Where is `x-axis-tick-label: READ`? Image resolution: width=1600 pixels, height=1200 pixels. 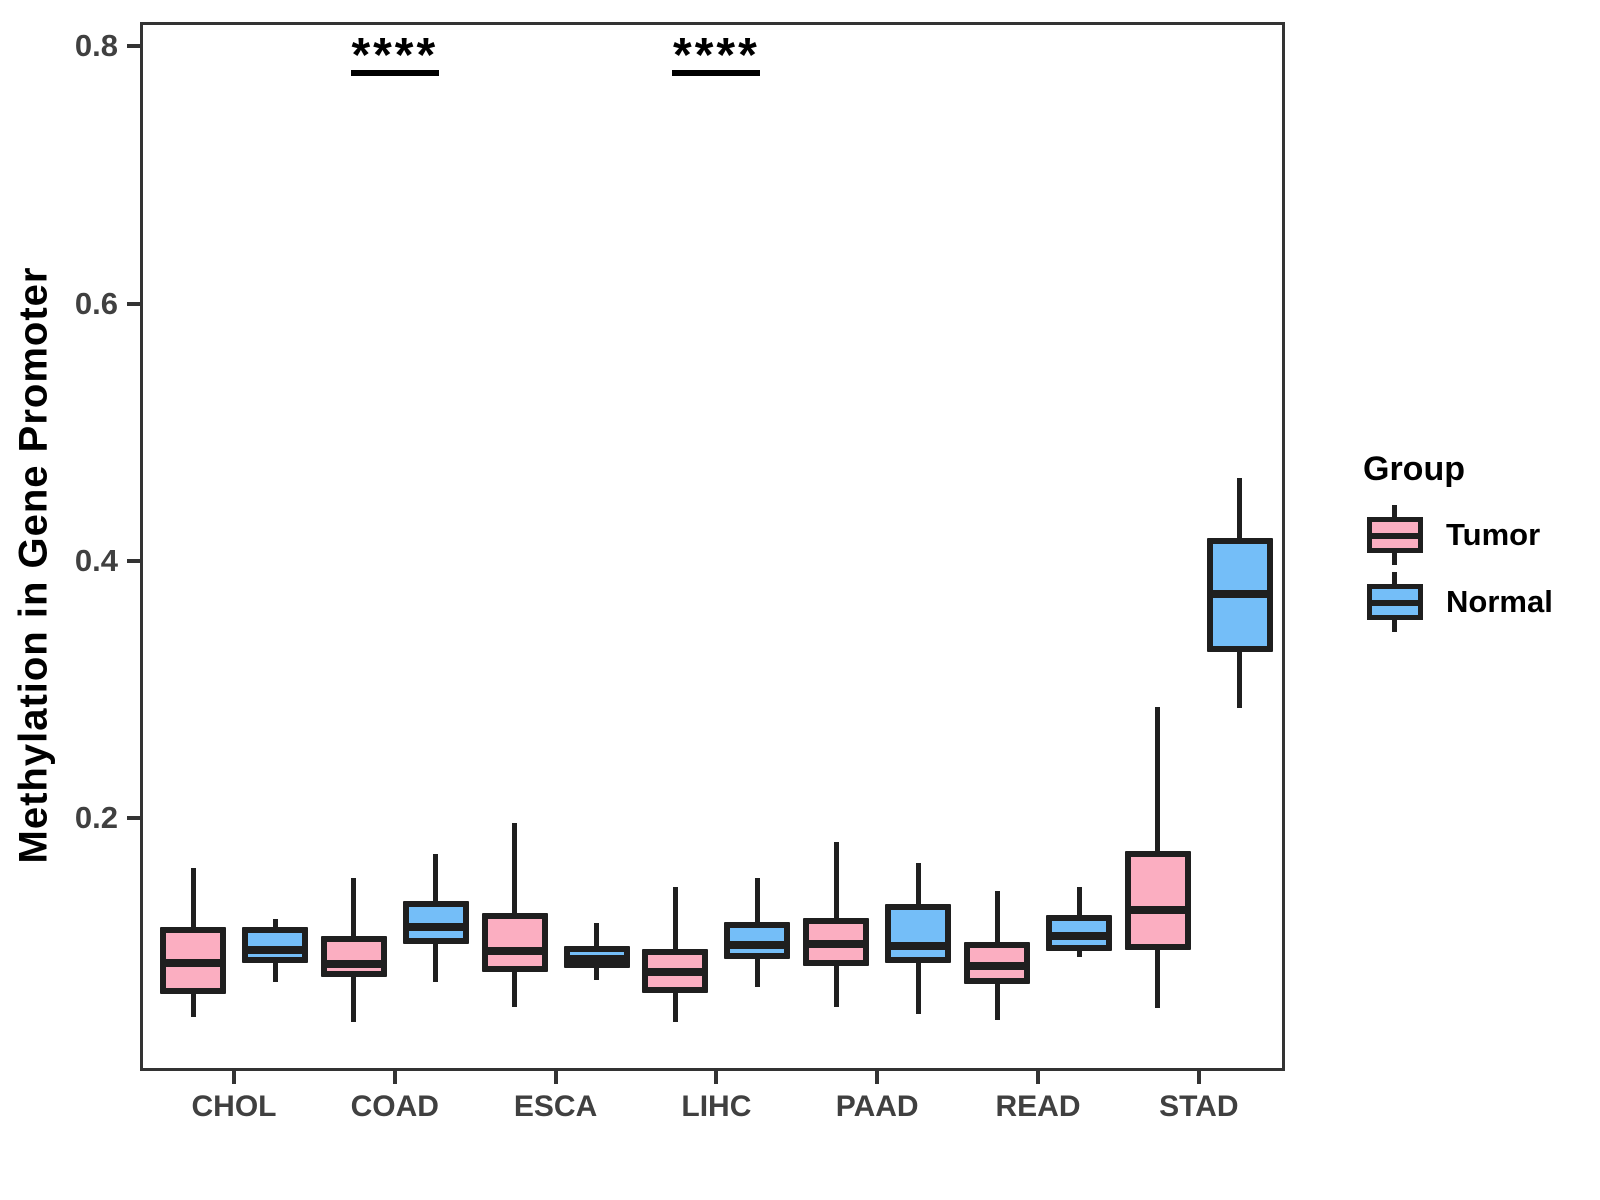
x-axis-tick-label: READ is located at coordinates (1038, 1106).